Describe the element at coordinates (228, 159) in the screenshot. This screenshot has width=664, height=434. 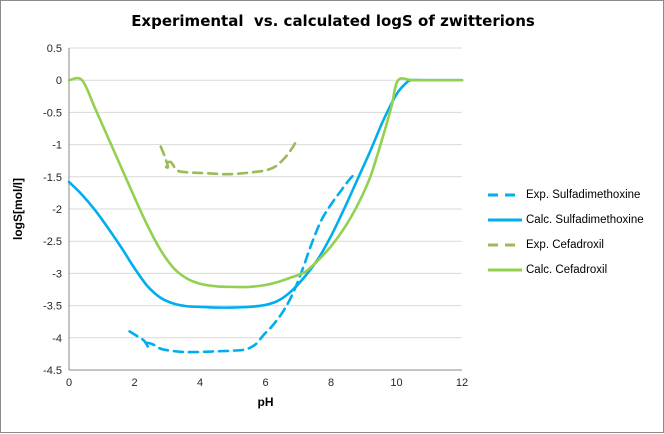
I see `series-line-exp-cefadroxil` at that location.